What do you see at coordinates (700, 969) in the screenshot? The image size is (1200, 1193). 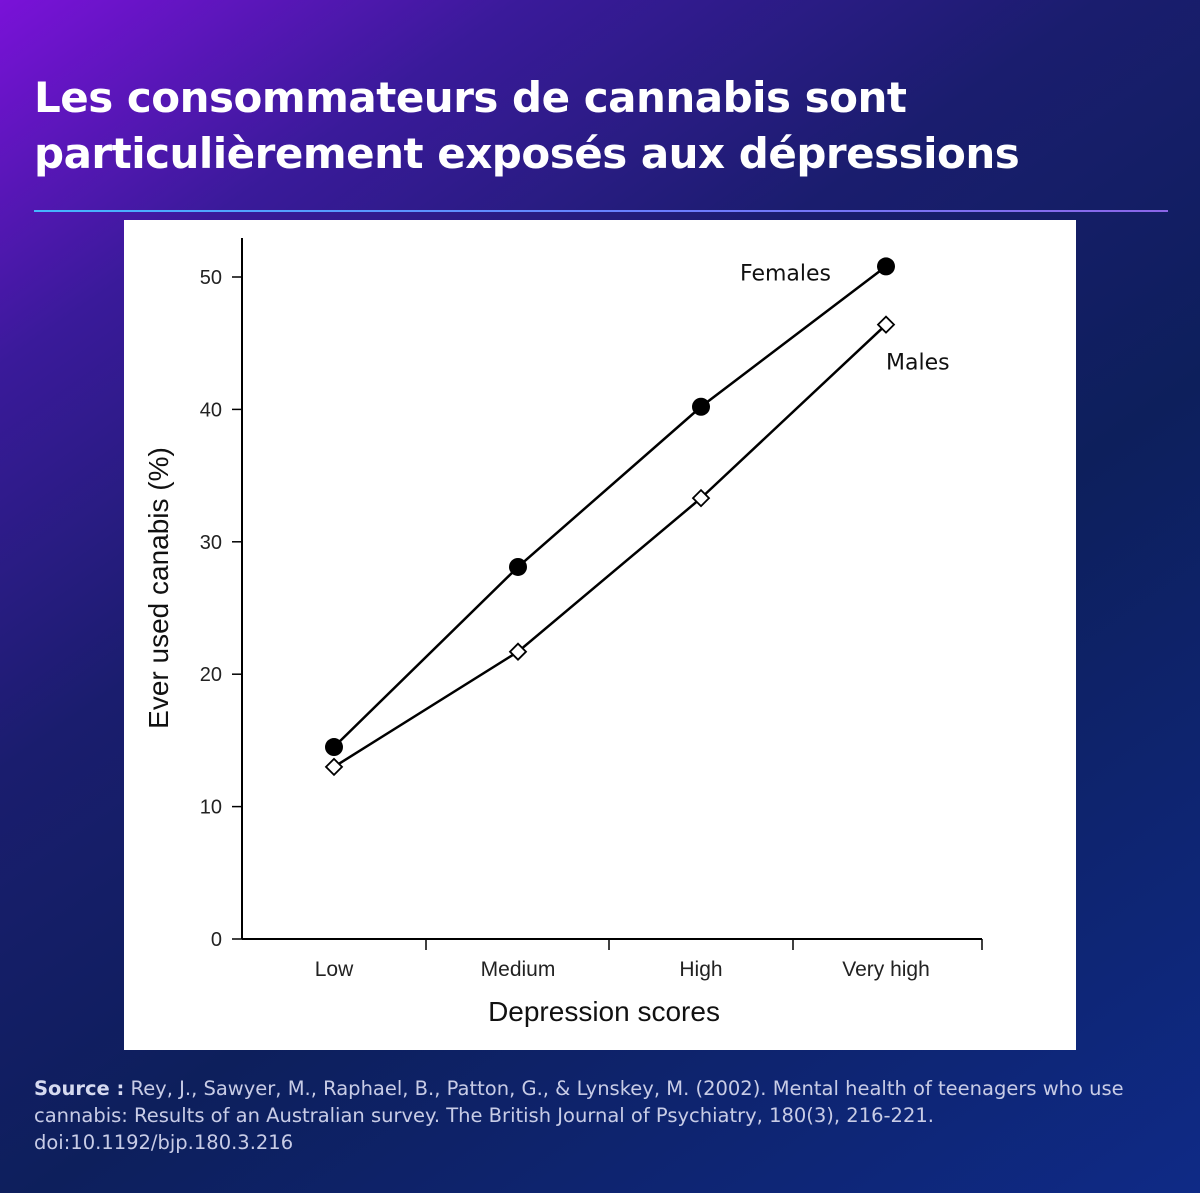 I see `x-tick-label: High` at bounding box center [700, 969].